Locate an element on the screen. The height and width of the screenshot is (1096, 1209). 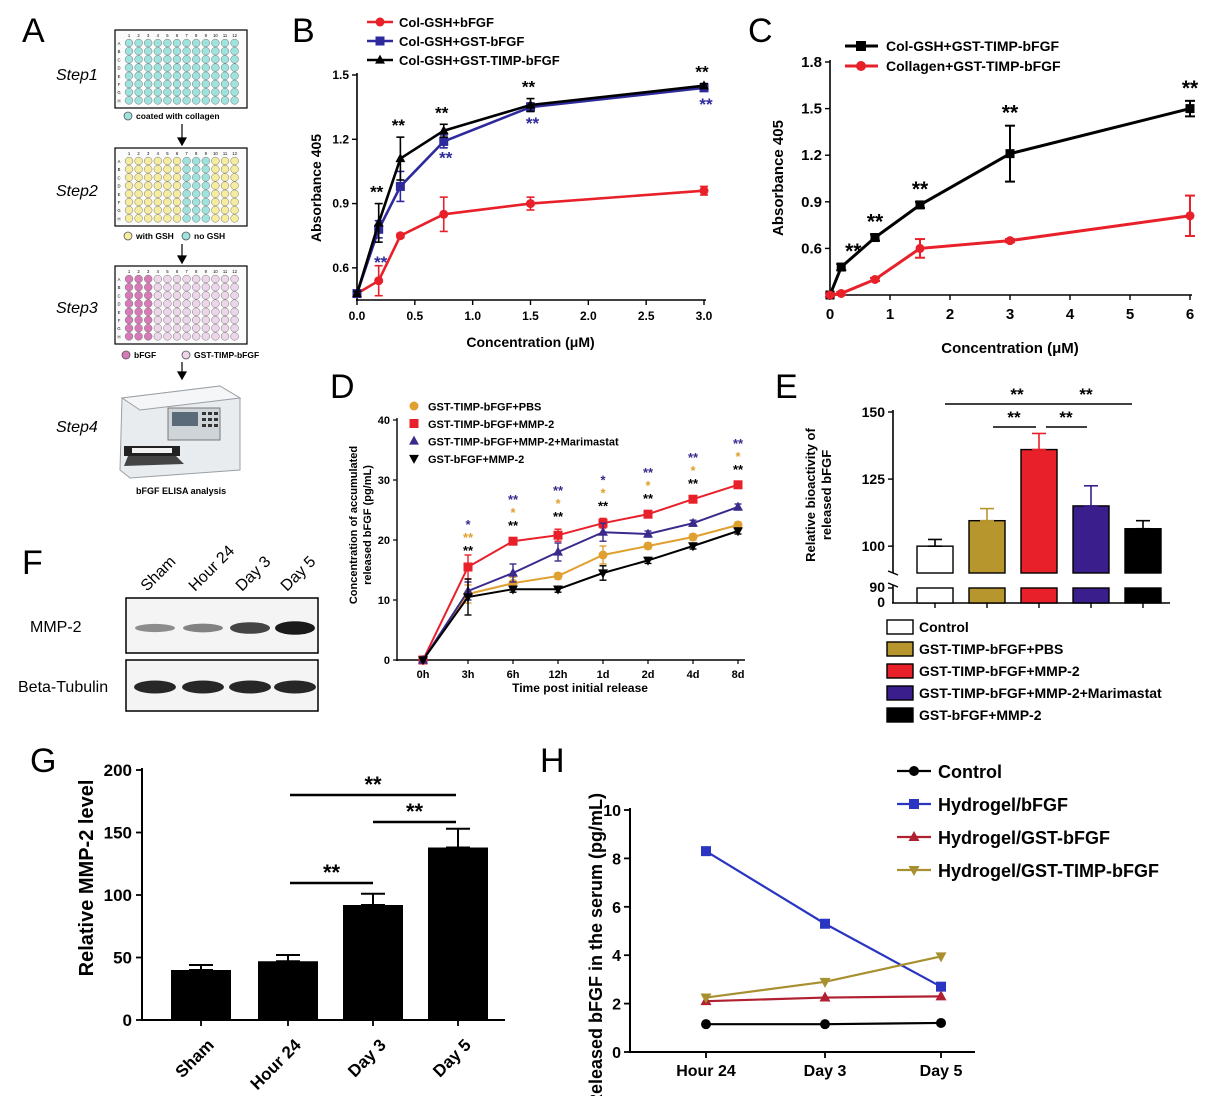
x-tick-label: 4 is located at coordinates (1070, 314).